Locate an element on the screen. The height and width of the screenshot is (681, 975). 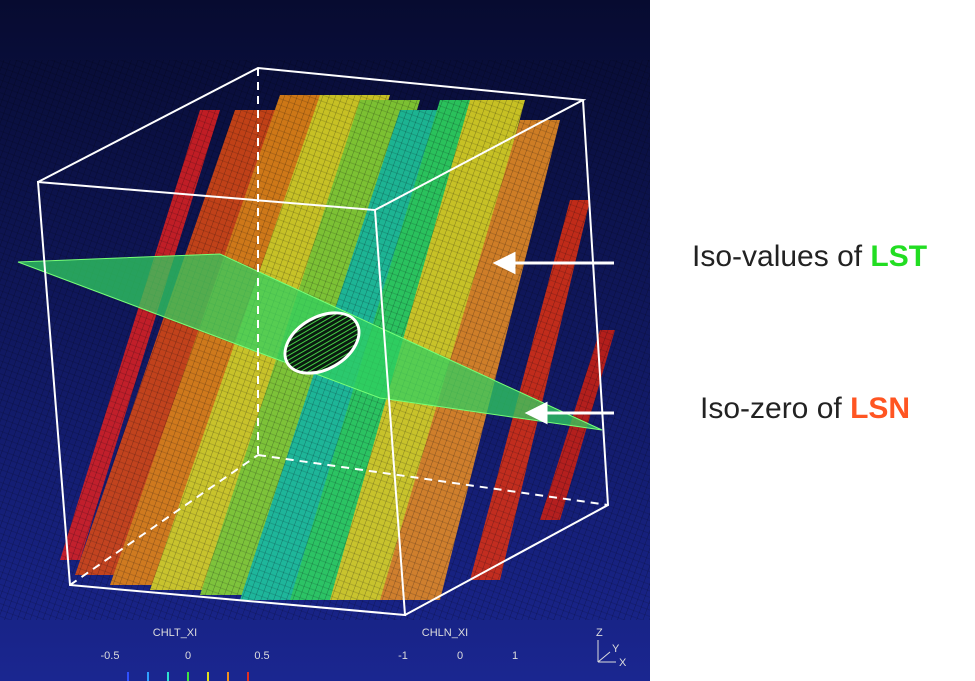
colorbar-swatches is located at coordinates (188, 676).